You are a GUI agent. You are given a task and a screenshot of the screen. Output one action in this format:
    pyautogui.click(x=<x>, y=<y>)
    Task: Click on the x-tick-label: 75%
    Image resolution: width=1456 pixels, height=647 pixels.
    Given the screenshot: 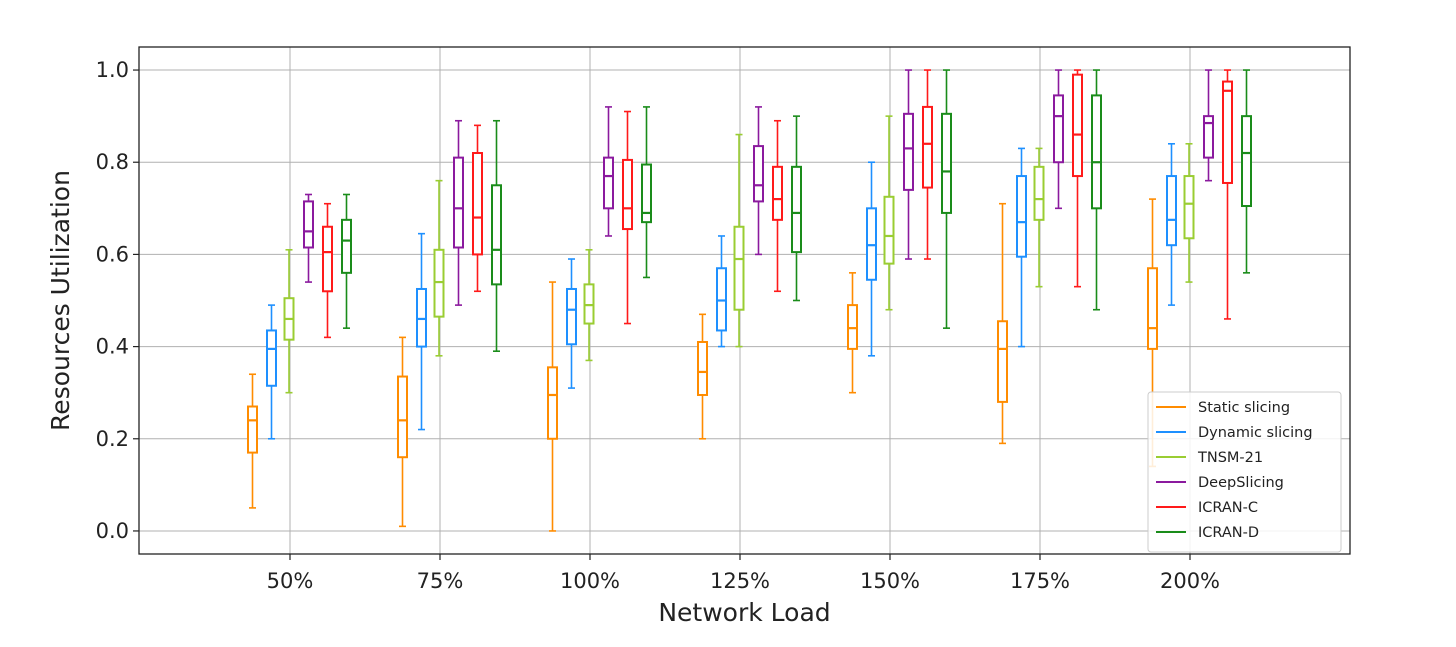 What is the action you would take?
    pyautogui.click(x=440, y=581)
    